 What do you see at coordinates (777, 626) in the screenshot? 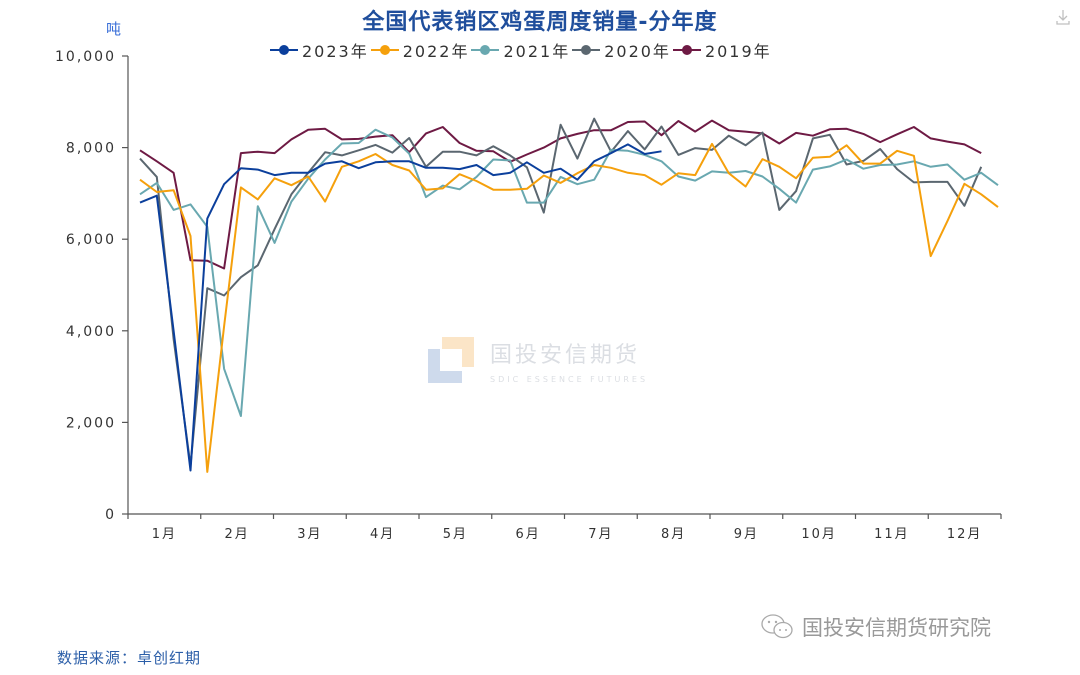
I see `wechat-icon` at bounding box center [777, 626].